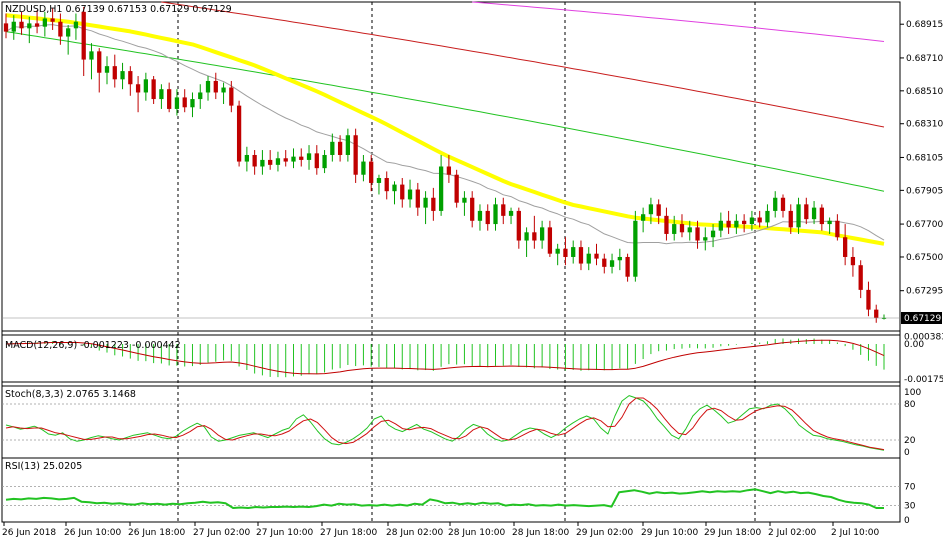 This screenshot has height=542, width=943. I want to click on price-tick-label-6: 0.67700, so click(924, 225).